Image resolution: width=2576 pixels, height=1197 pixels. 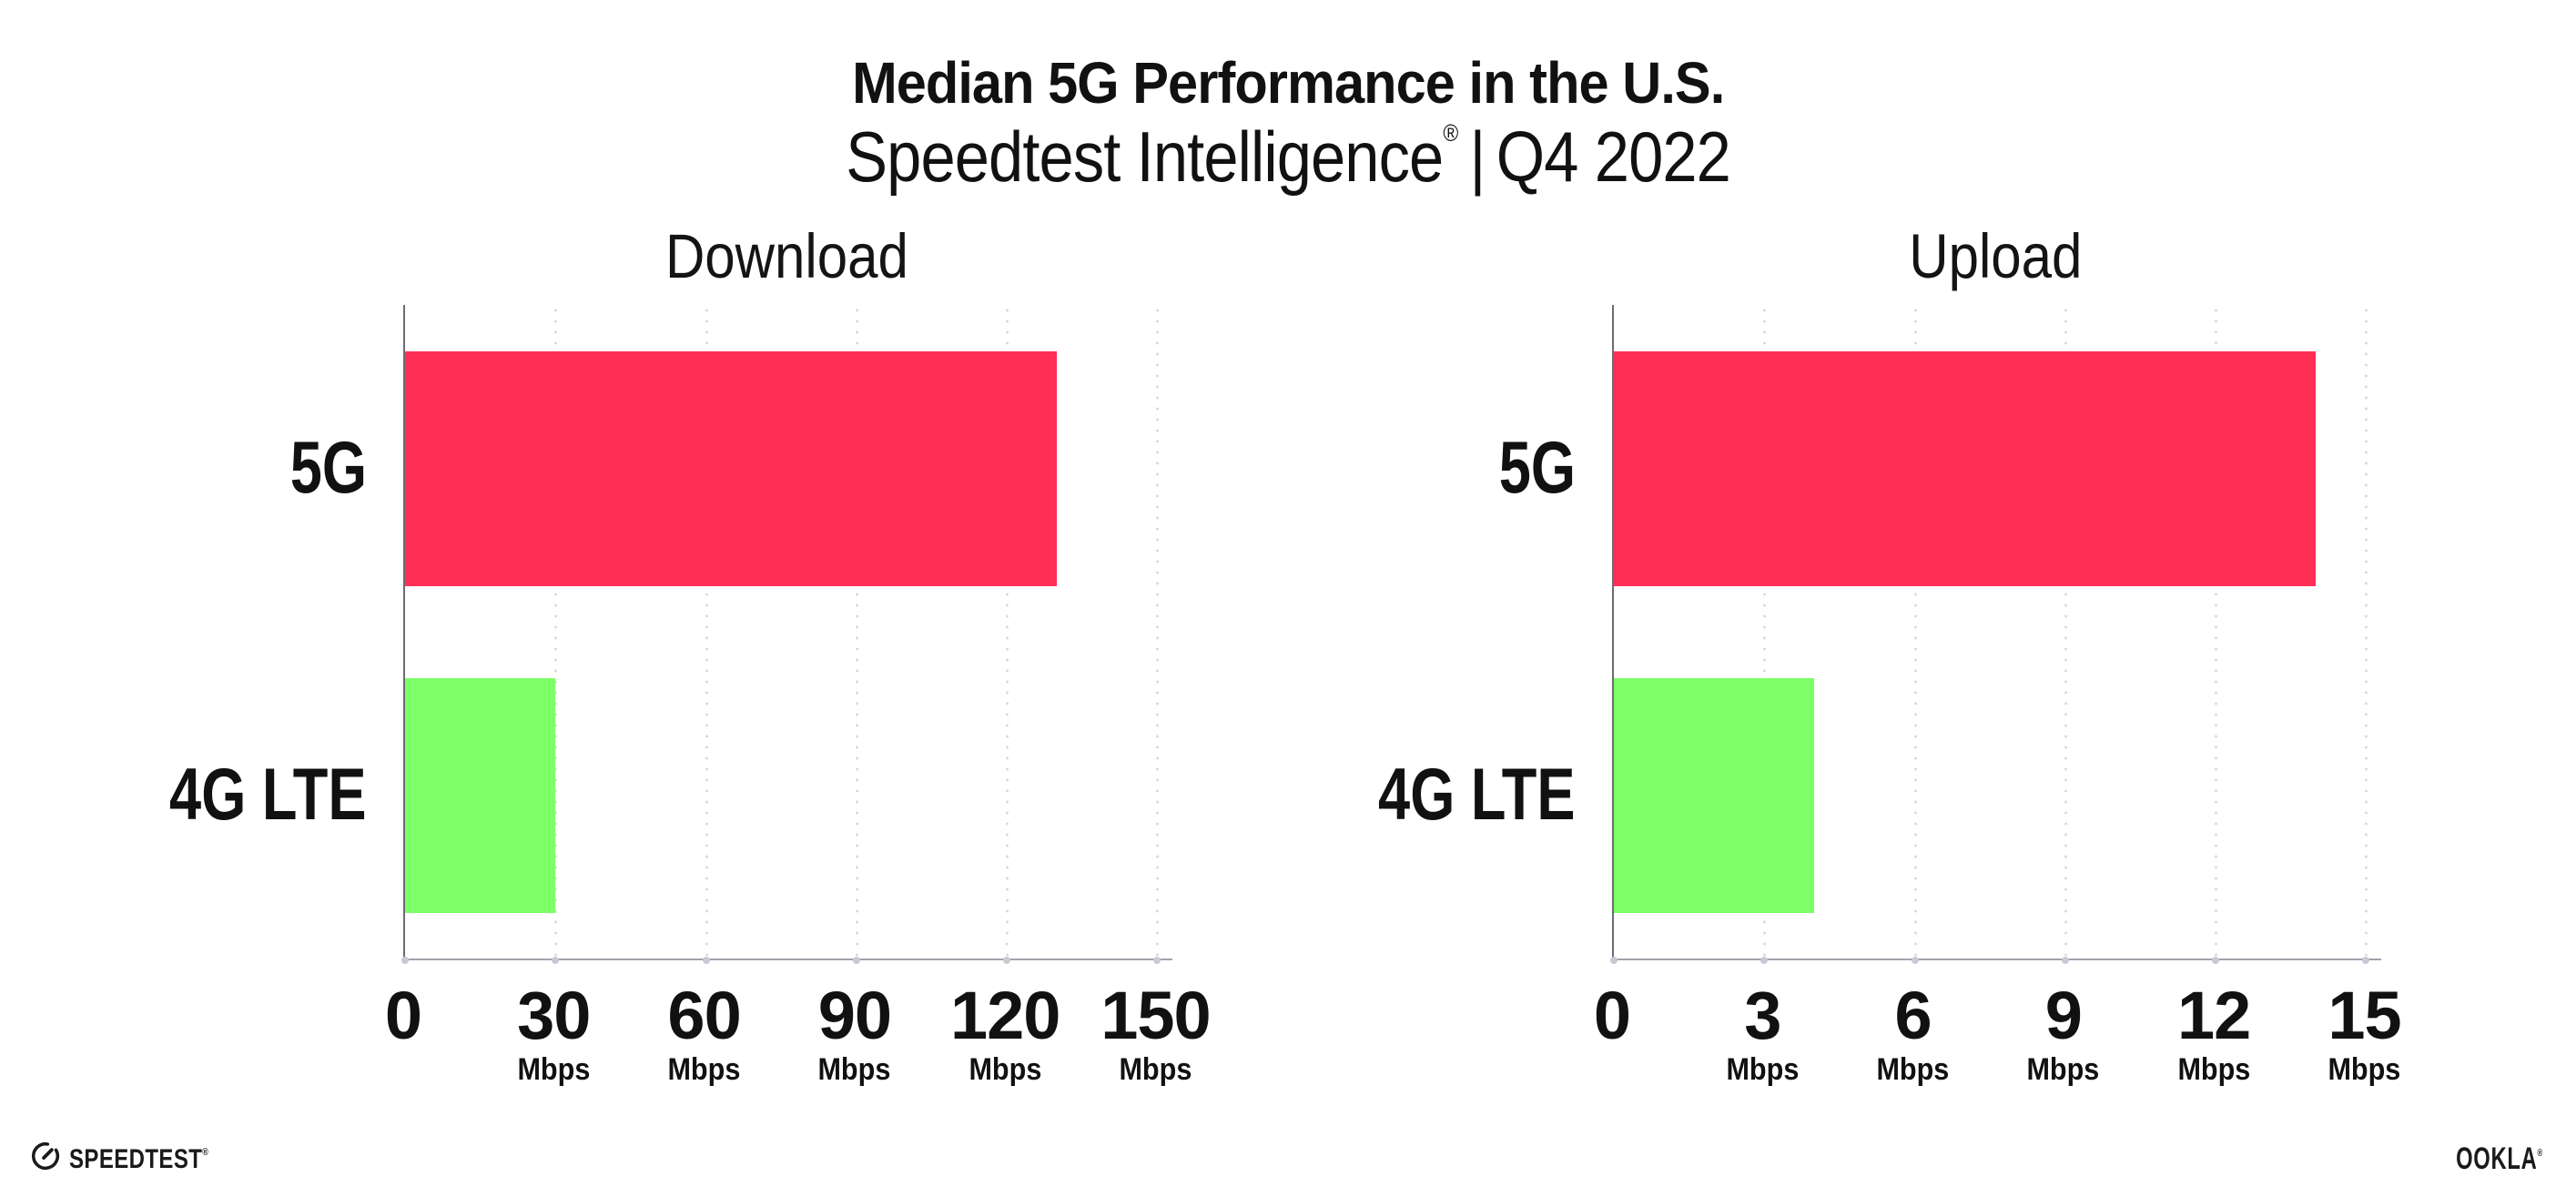 I want to click on x-tick-label-60: 60 Mbps, so click(x=704, y=1035).